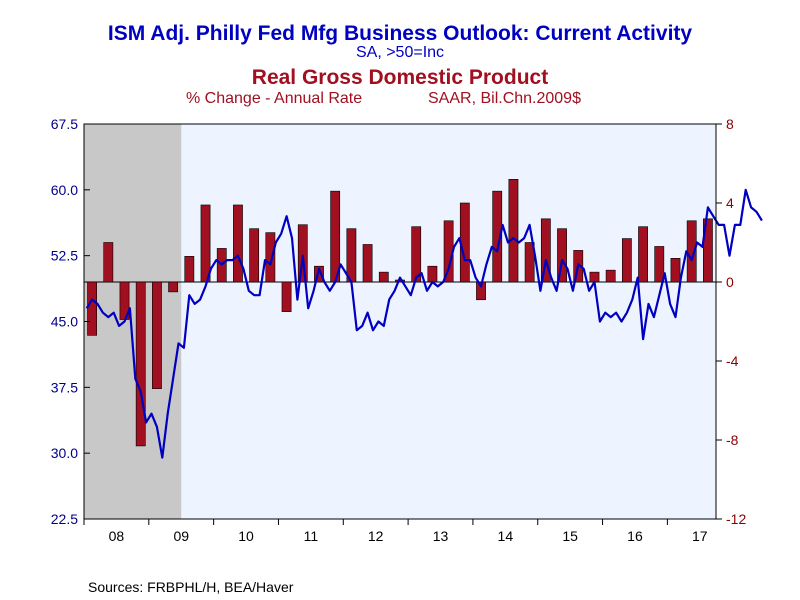 The height and width of the screenshot is (600, 800). Describe the element at coordinates (64, 124) in the screenshot. I see `left-tick-label: 67.5` at that location.